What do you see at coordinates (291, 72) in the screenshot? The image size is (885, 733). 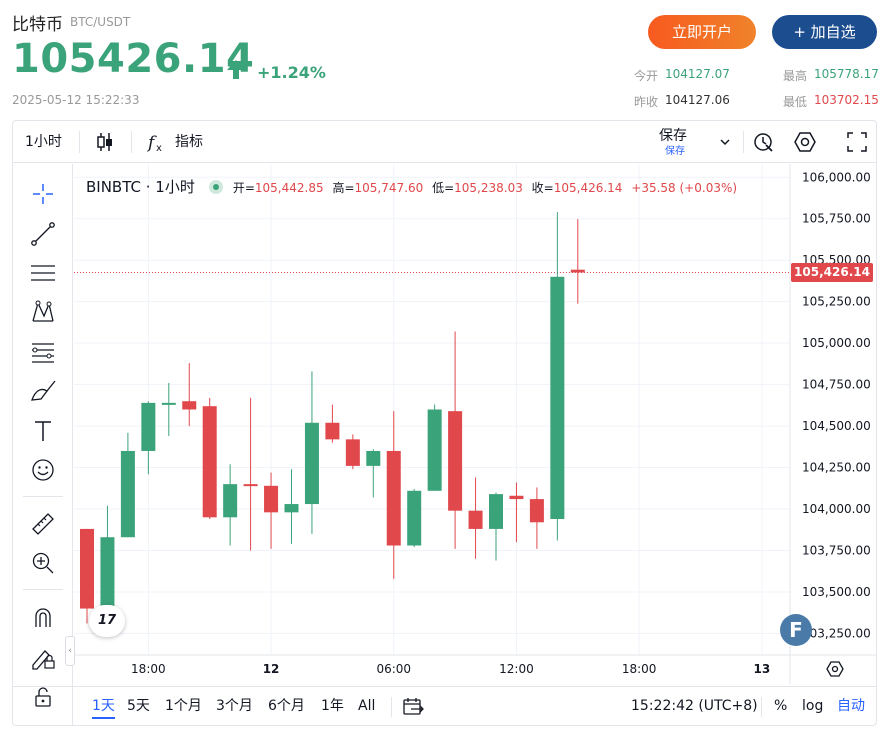 I see `price-change: +1.24%` at bounding box center [291, 72].